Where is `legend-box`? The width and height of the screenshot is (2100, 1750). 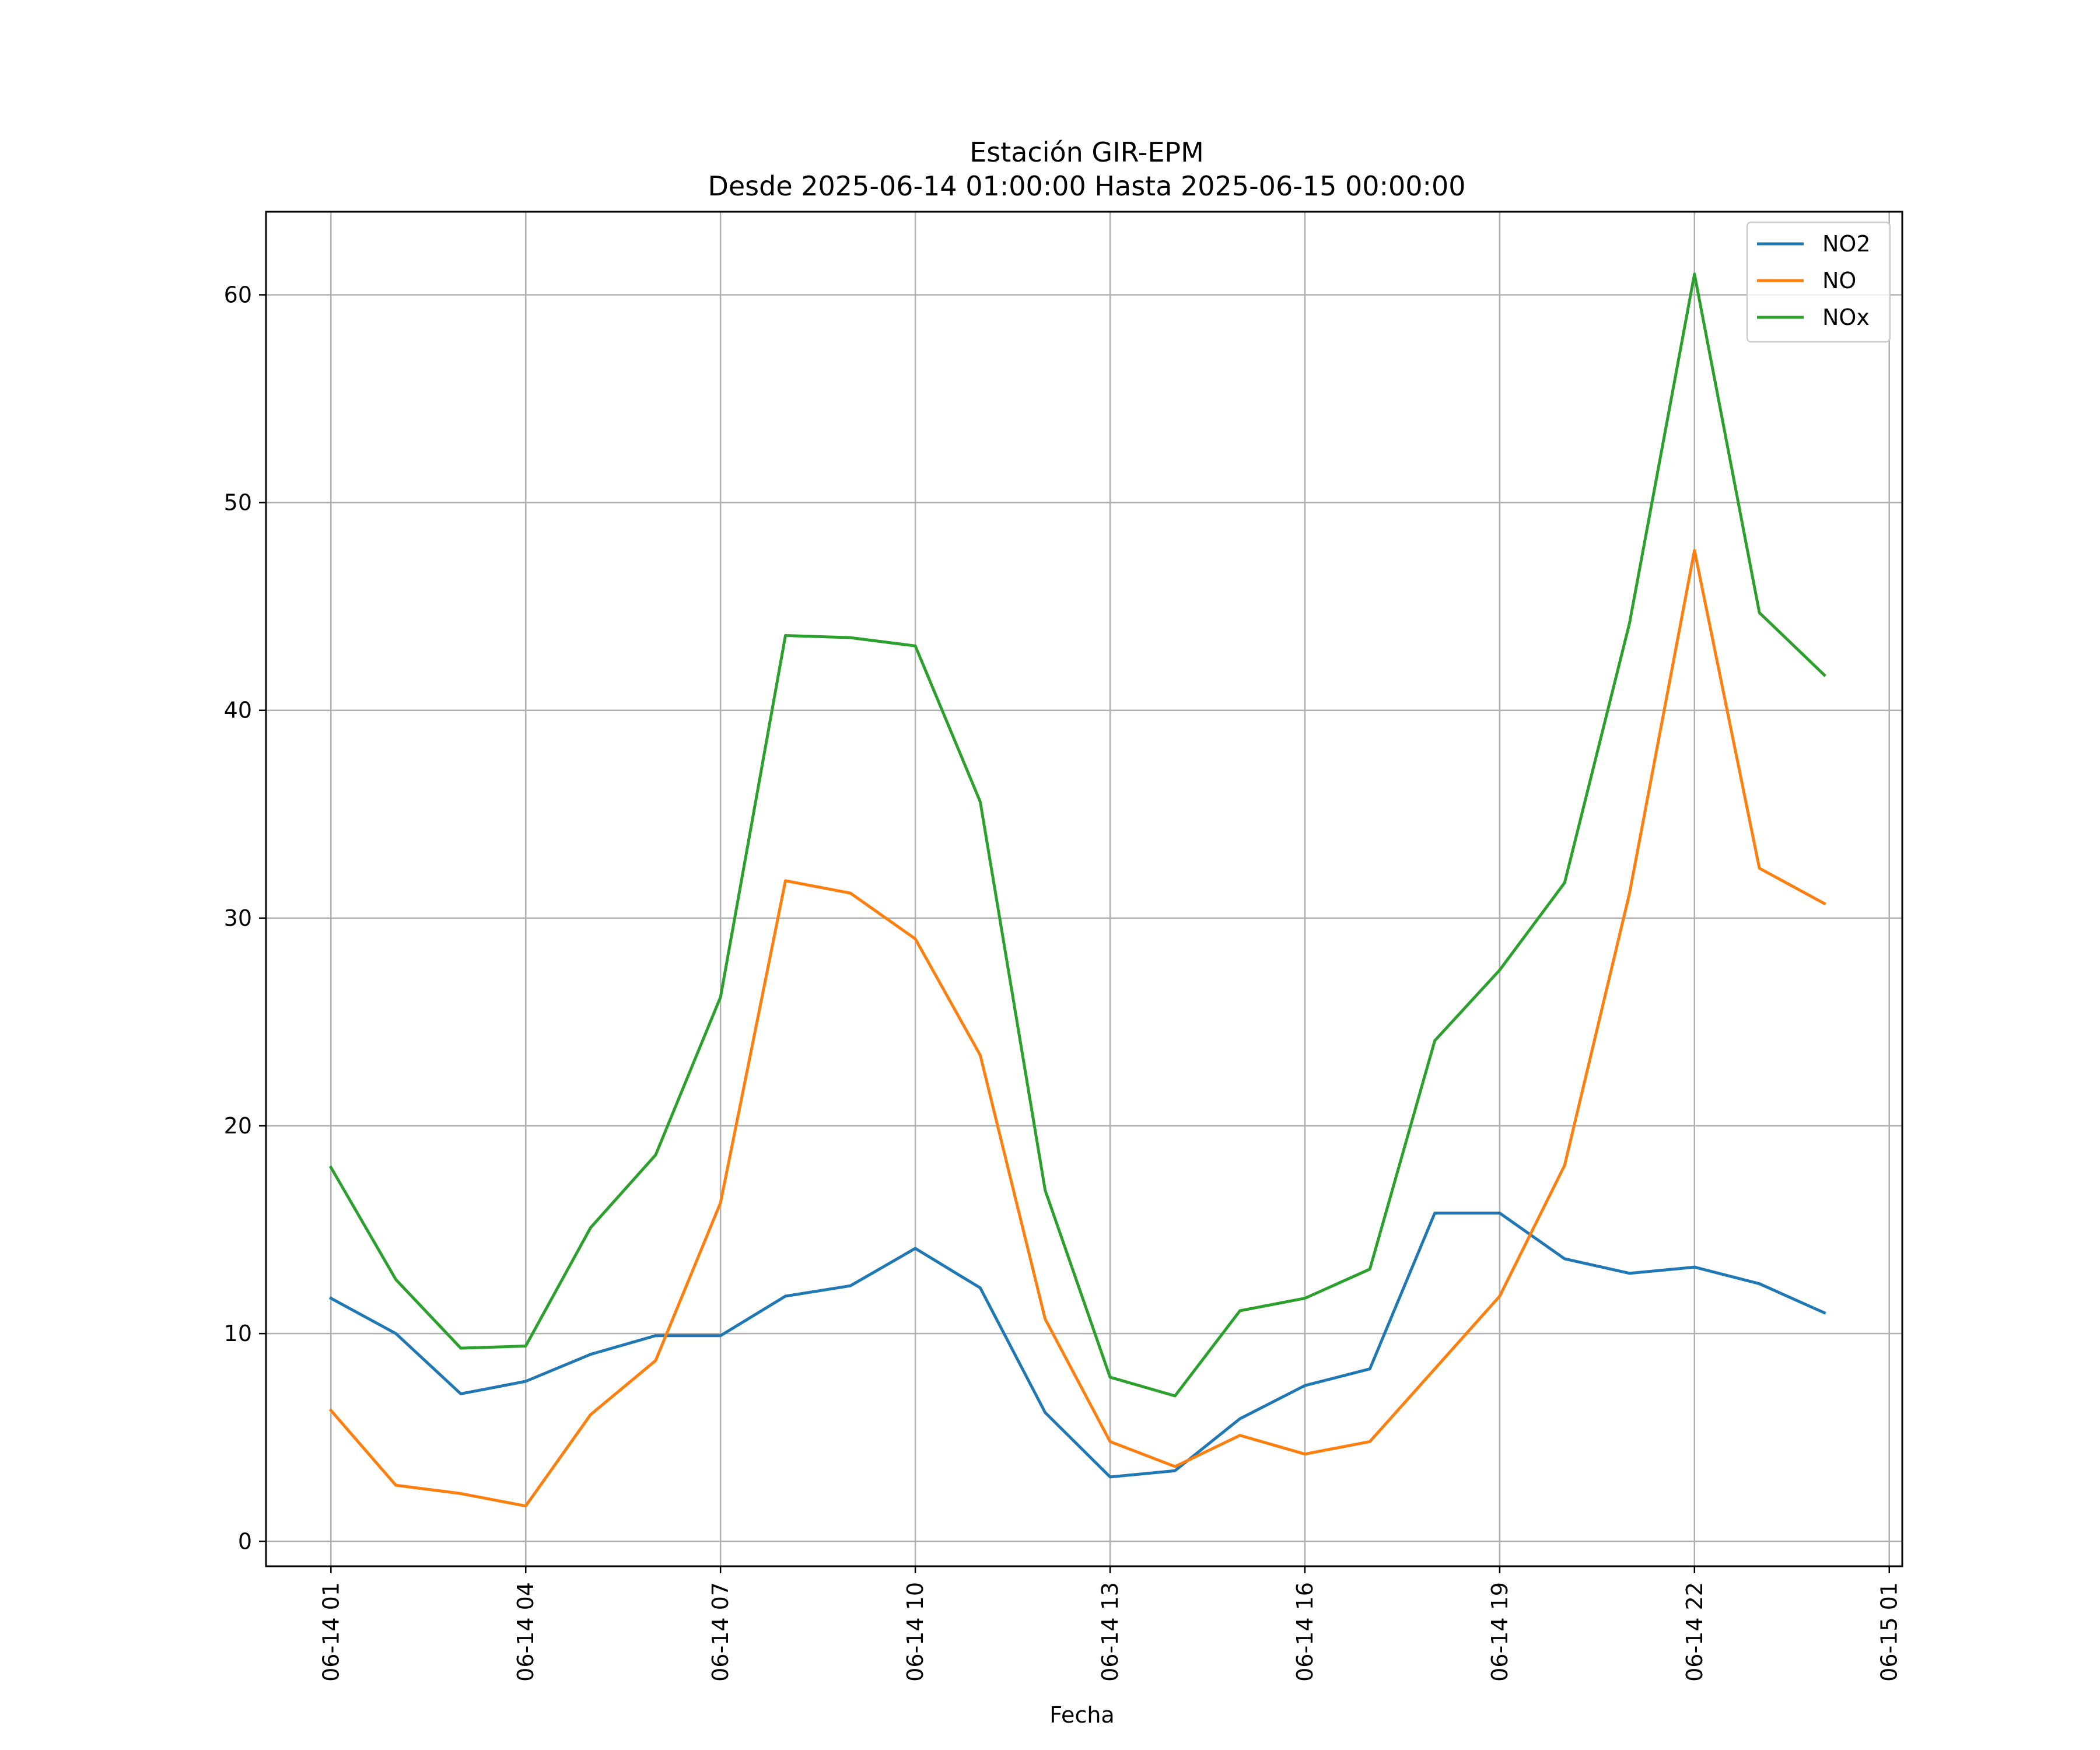 legend-box is located at coordinates (1818, 282).